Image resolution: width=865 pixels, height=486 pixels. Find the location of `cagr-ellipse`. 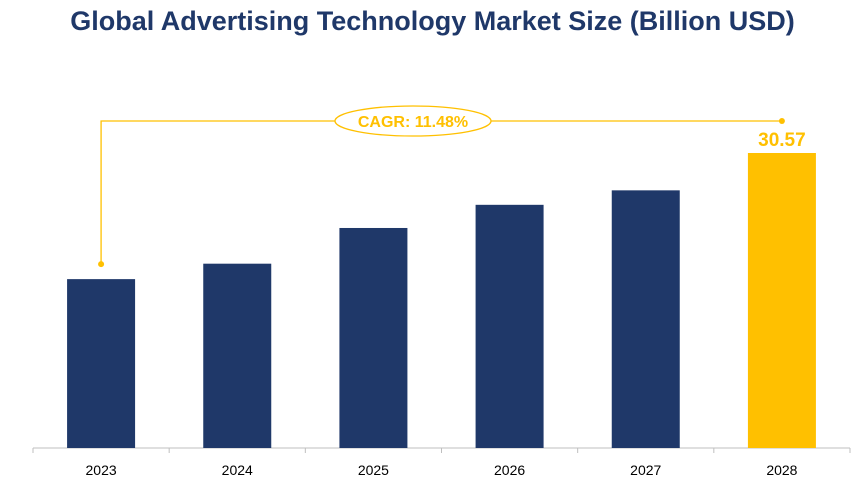

cagr-ellipse is located at coordinates (413, 121).